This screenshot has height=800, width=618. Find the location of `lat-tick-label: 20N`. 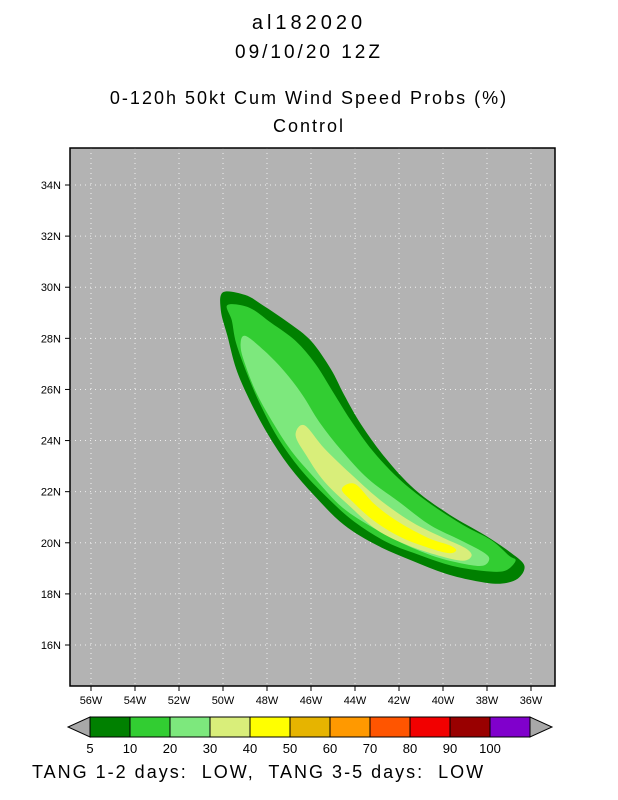

lat-tick-label: 20N is located at coordinates (51, 544).